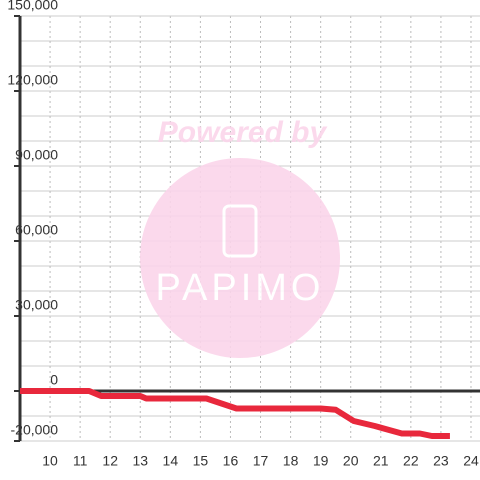 This screenshot has width=480, height=480. I want to click on x-tick-label: 22, so click(411, 461).